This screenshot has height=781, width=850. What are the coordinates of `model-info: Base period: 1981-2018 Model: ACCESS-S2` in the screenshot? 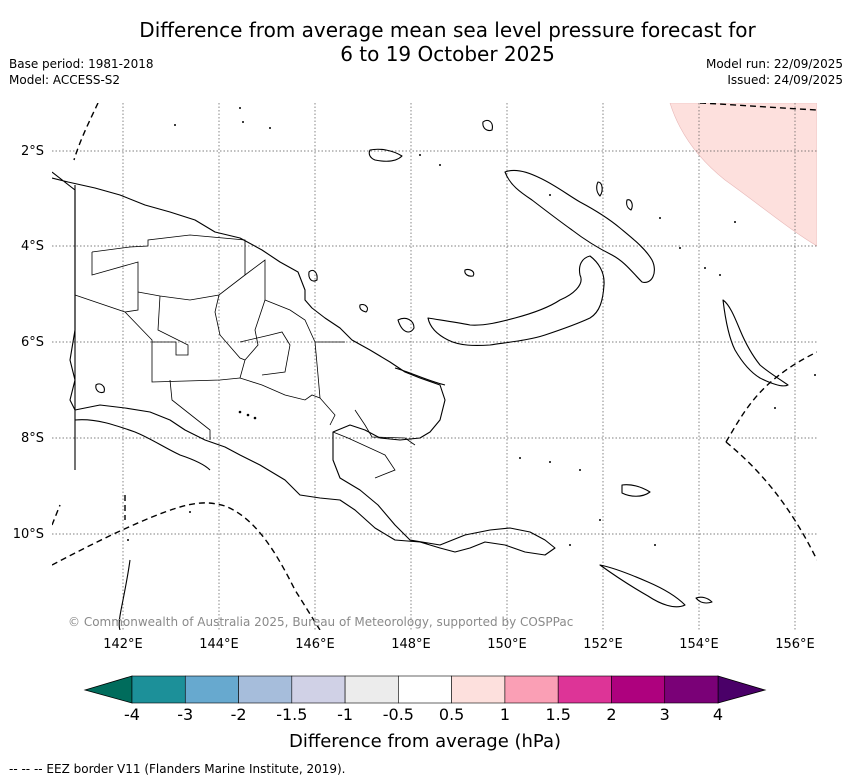 It's located at (81, 72).